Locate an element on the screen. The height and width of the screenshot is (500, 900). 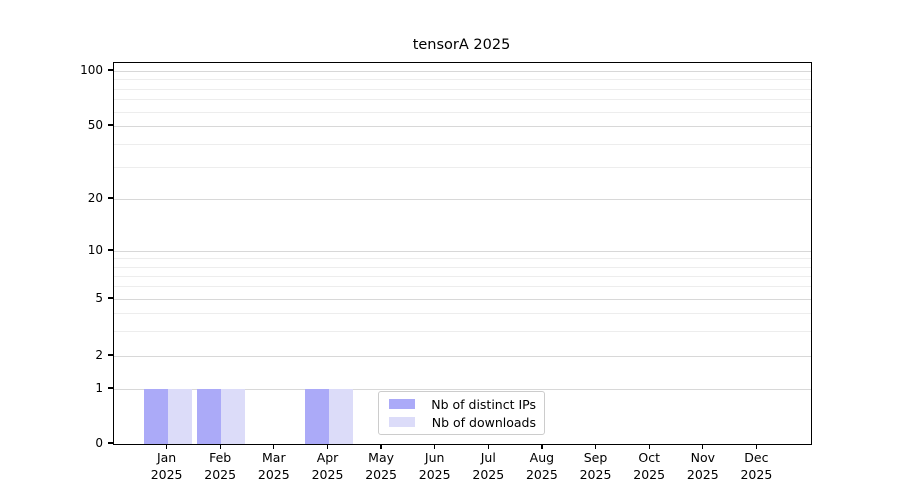
x-tick-label-jul: Jul 2025 is located at coordinates (488, 466).